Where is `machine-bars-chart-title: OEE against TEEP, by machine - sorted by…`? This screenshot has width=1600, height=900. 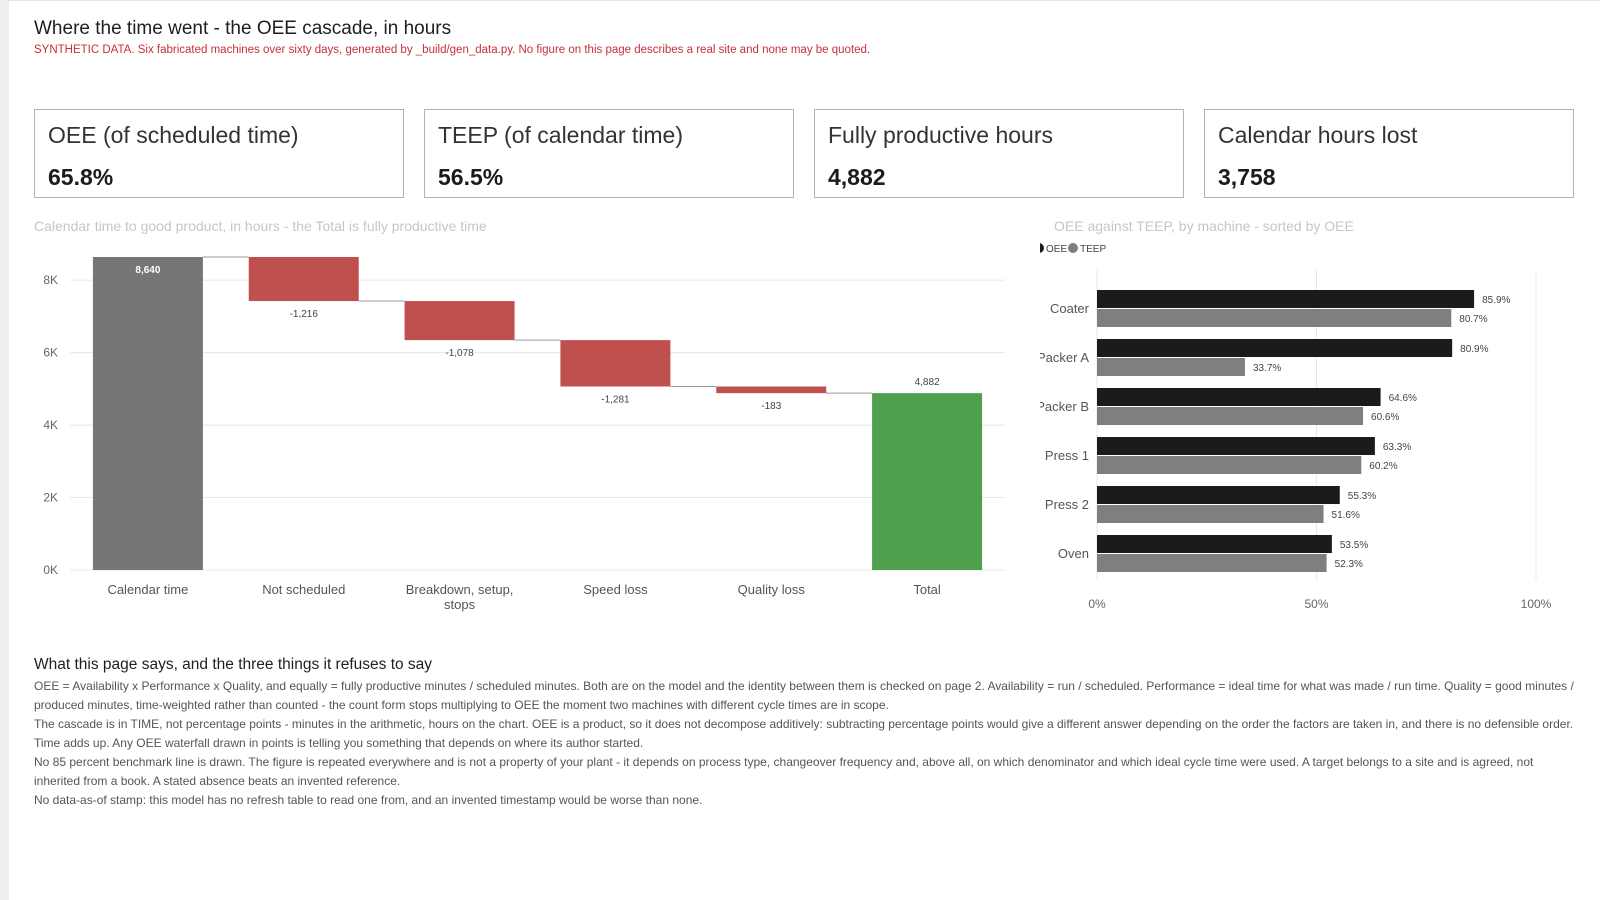 machine-bars-chart-title: OEE against TEEP, by machine - sorted by… is located at coordinates (1204, 226).